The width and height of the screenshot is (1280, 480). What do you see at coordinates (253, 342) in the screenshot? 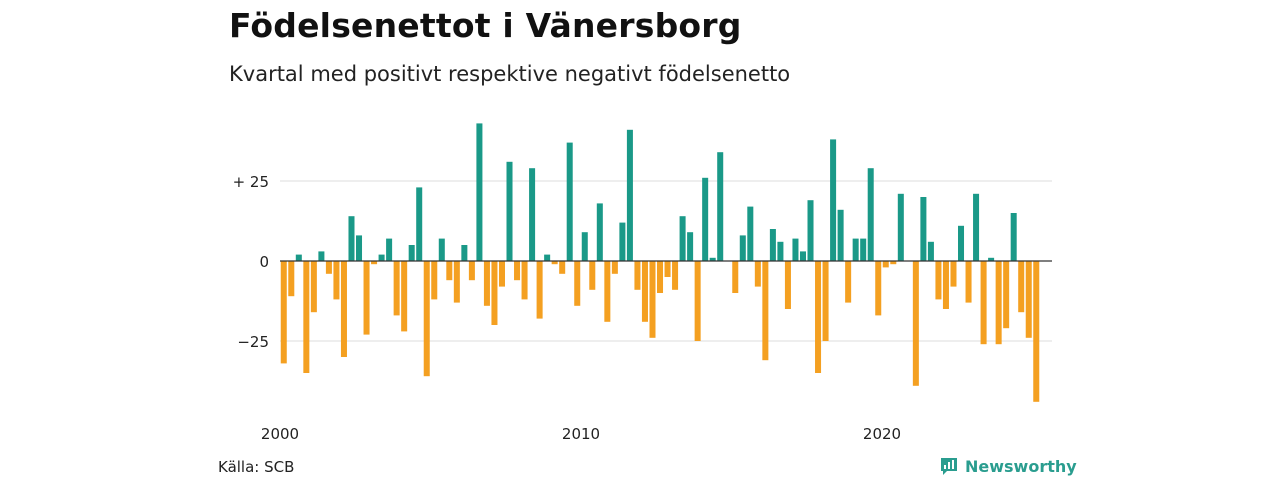
I see `y-tick-label: −25` at bounding box center [253, 342].